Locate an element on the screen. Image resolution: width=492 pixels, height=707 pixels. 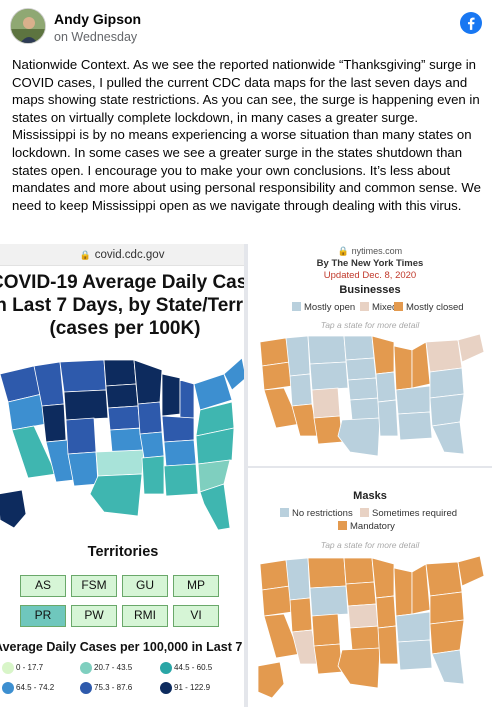
legend-label: 64.5 - 74.2 is located at coordinates (35, 688).